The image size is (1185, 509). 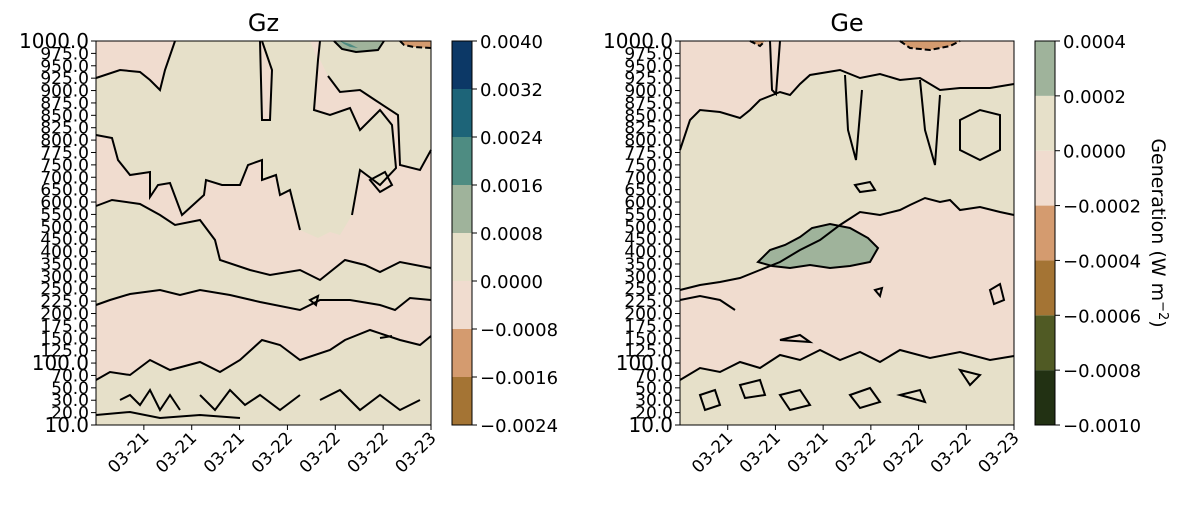 I want to click on ge-ytick-label: 30.0, so click(x=654, y=401).